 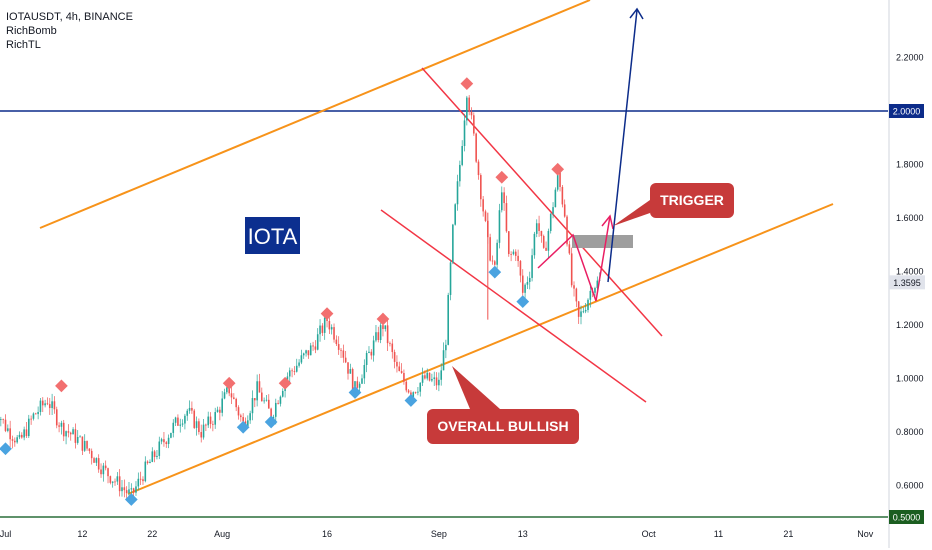 What do you see at coordinates (622, 146) in the screenshot?
I see `breakout-arrow` at bounding box center [622, 146].